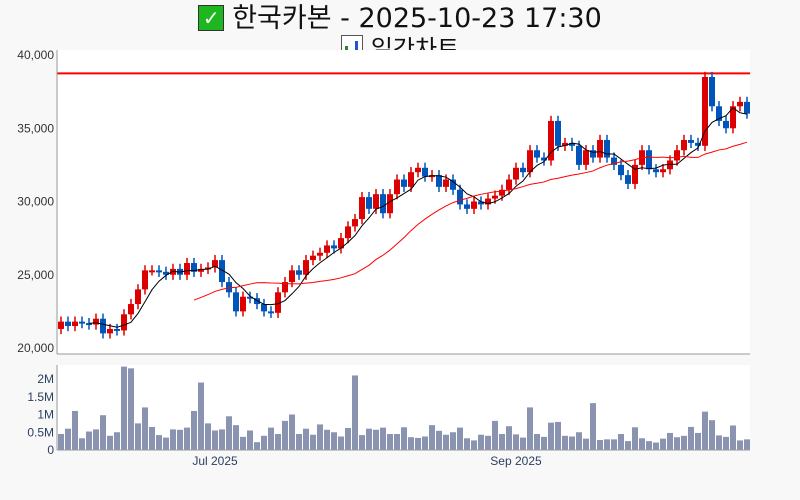  I want to click on x-tick-label: Jul 2025, so click(215, 461).